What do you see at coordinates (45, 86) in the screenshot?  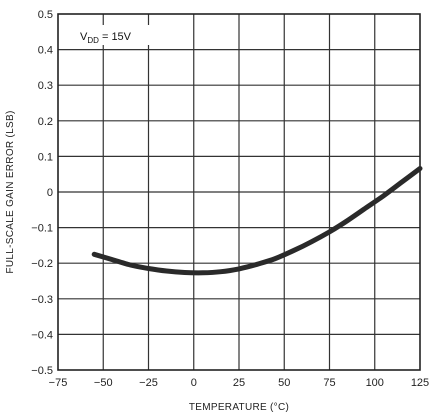 I see `y-tick-label: 0.3` at bounding box center [45, 86].